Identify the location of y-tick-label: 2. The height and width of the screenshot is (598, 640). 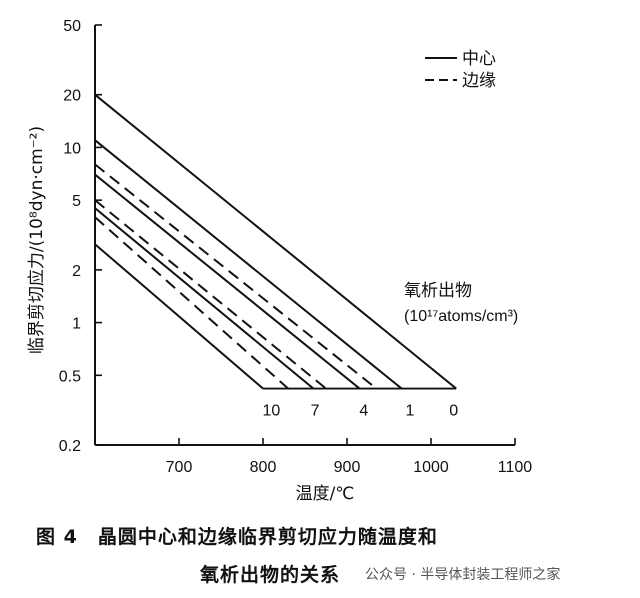
(76, 271).